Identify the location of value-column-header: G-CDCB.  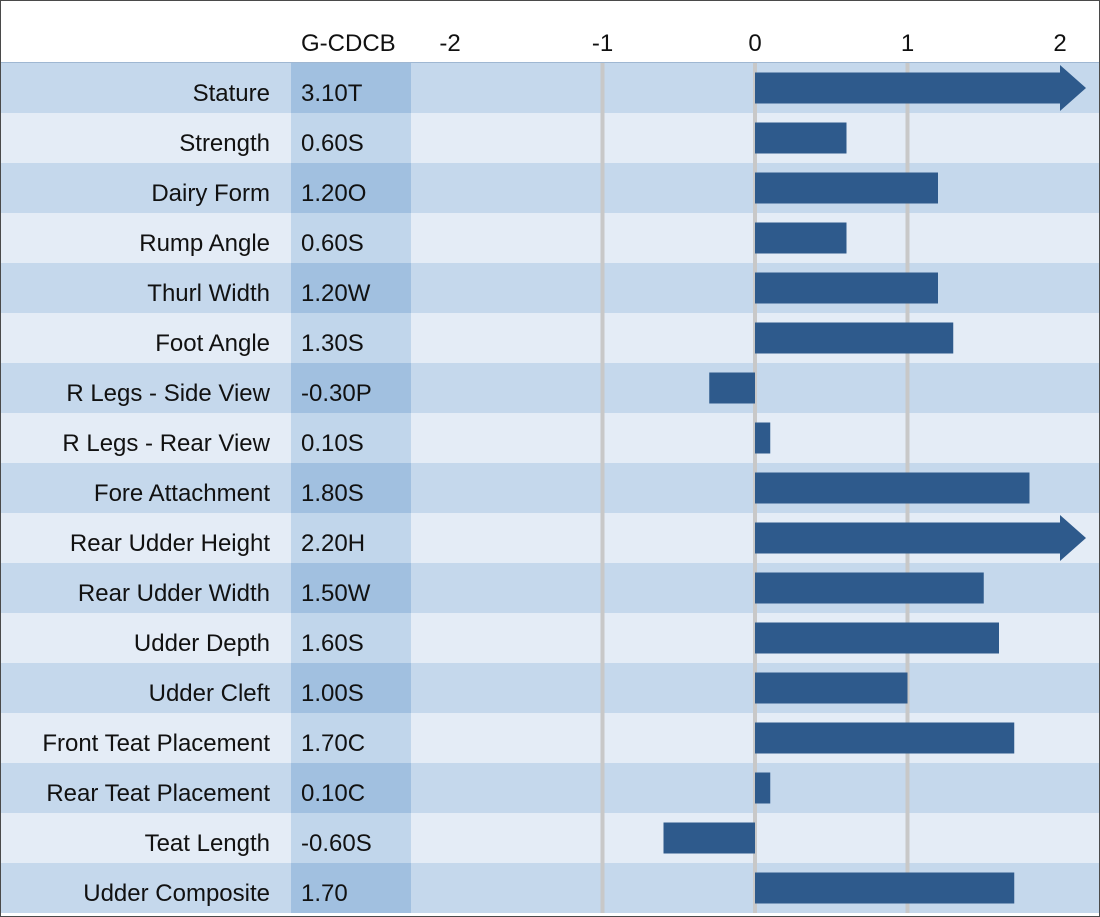
(348, 43).